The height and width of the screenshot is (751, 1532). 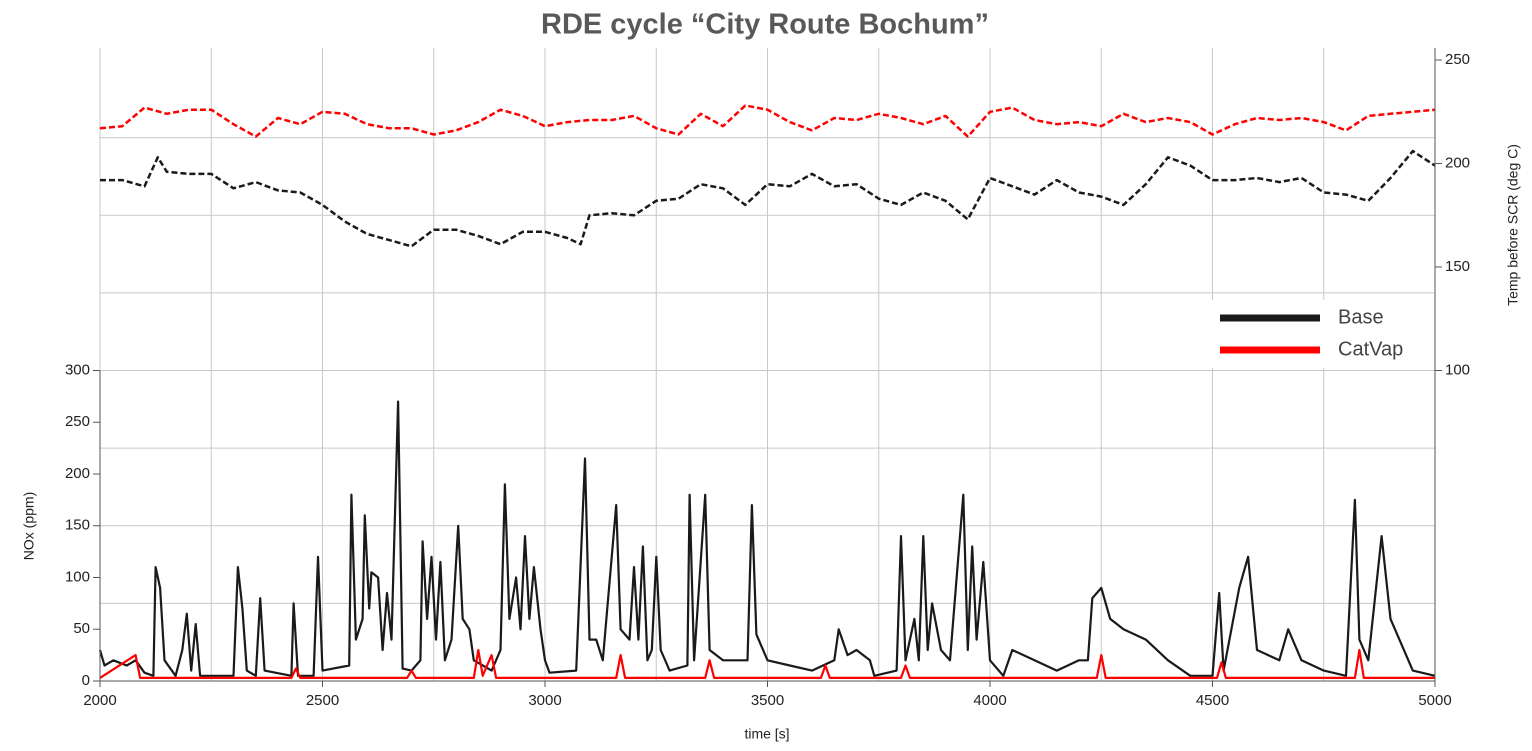 What do you see at coordinates (1370, 349) in the screenshot?
I see `legend-label: CatVap` at bounding box center [1370, 349].